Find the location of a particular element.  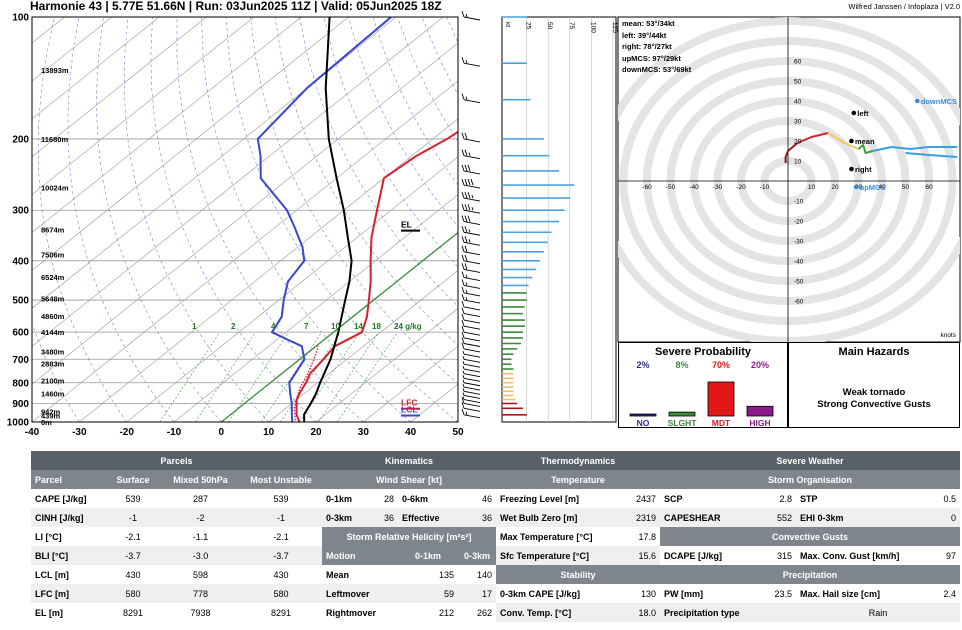

hodo-marker-label: upMCS is located at coordinates (873, 187).